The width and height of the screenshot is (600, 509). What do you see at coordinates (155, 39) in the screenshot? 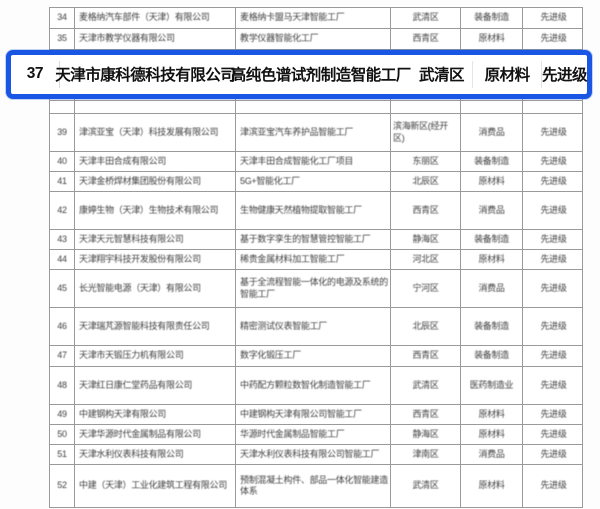
I see `cell-company-name: 天津市教学仪器有限公司` at bounding box center [155, 39].